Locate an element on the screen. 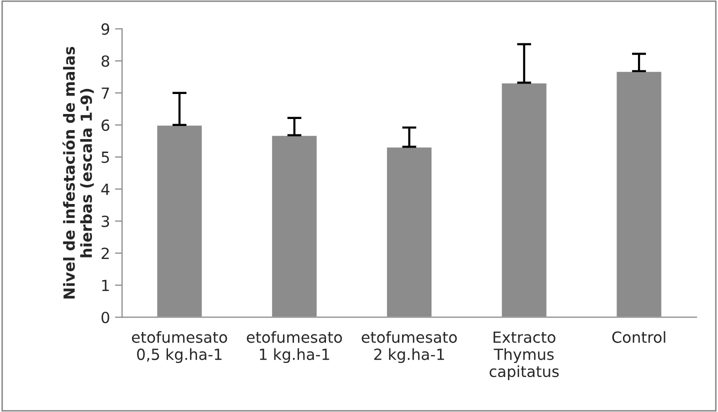 This screenshot has height=412, width=718. y-tick-label: 1 is located at coordinates (105, 285).